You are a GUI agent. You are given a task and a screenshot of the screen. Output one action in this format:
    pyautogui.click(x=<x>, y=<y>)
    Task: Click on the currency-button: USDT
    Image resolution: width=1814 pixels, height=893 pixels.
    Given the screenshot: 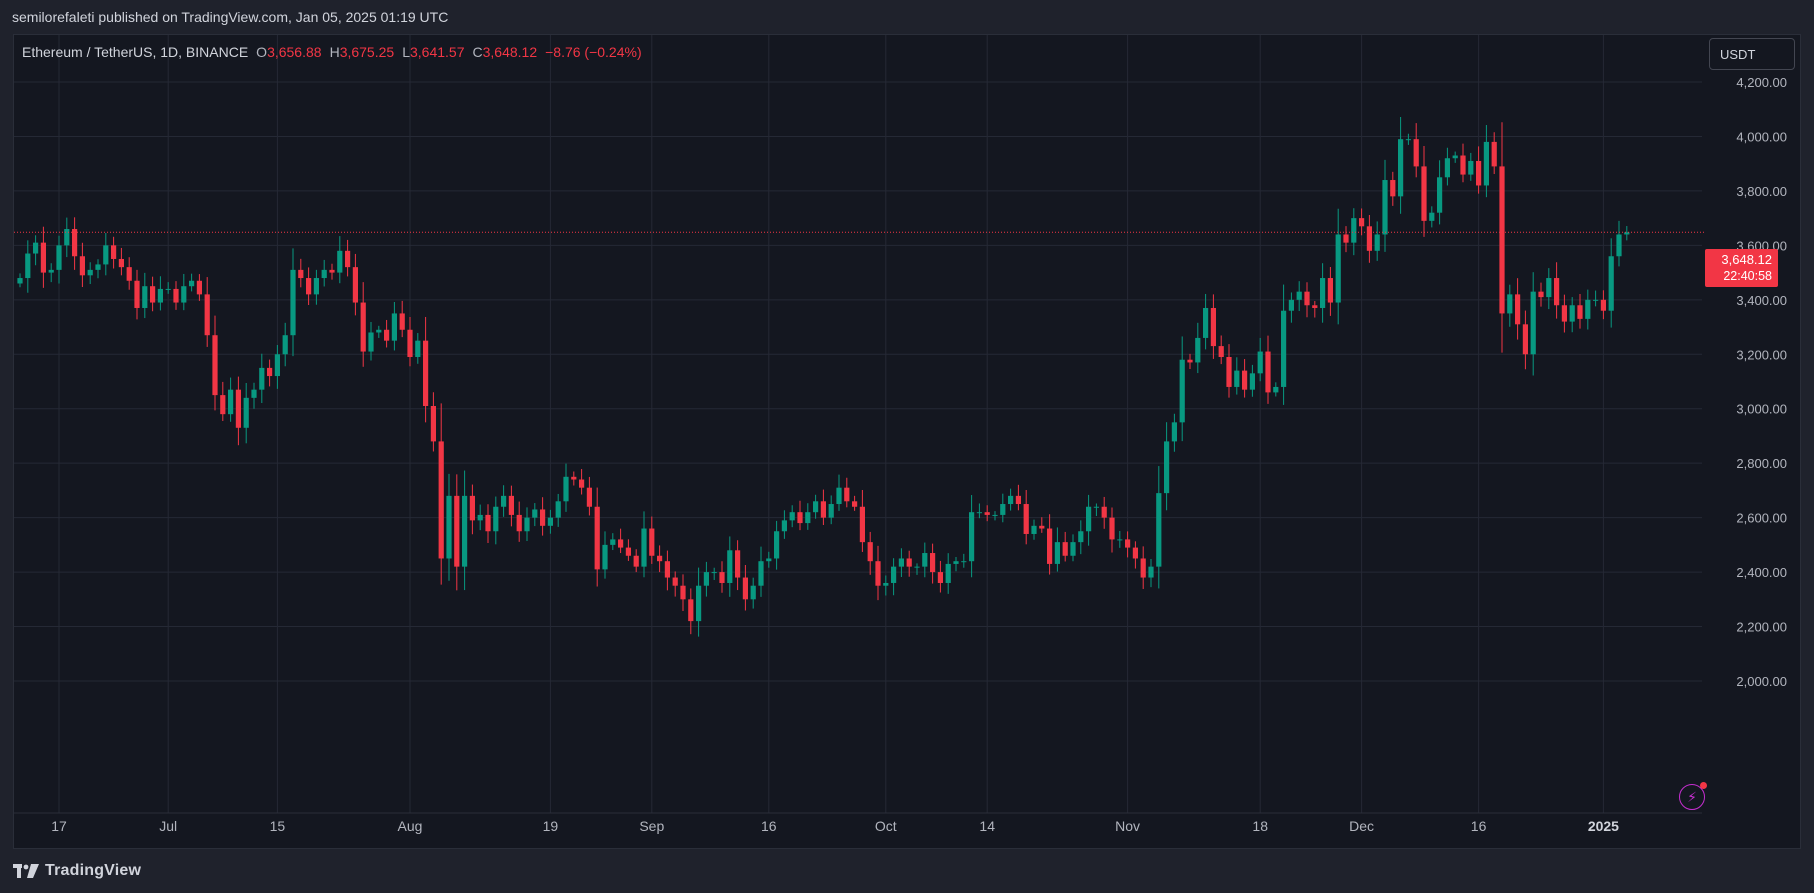 What is the action you would take?
    pyautogui.click(x=1752, y=54)
    